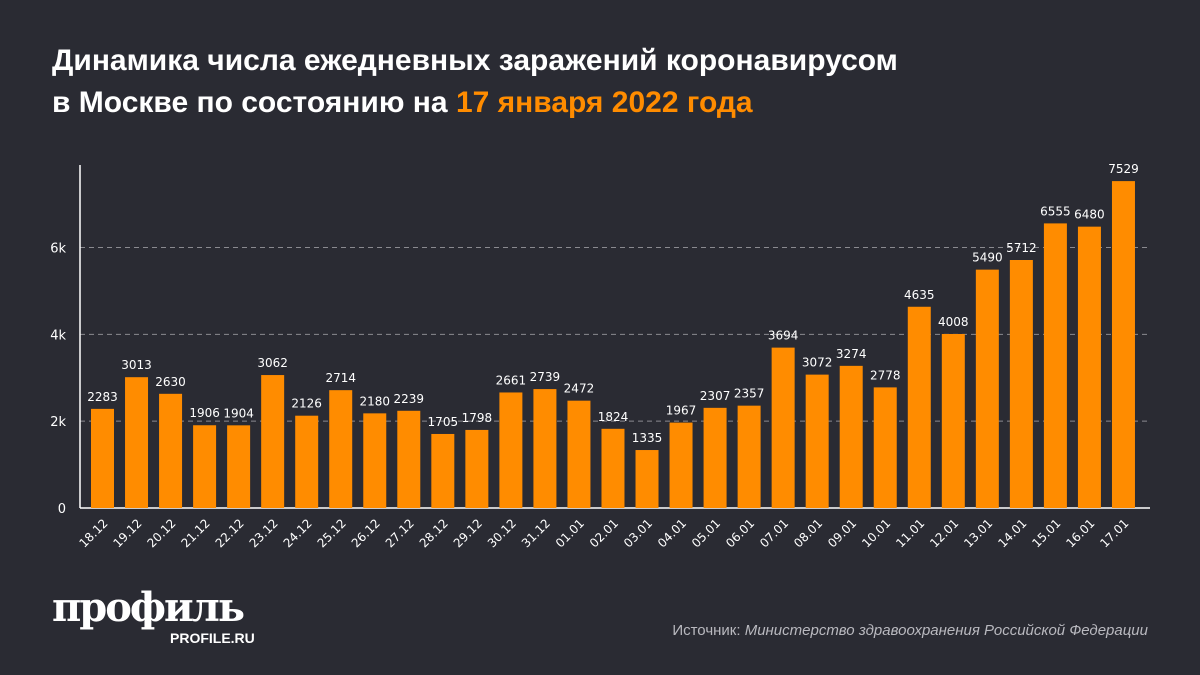 The height and width of the screenshot is (675, 1200). What do you see at coordinates (978, 533) in the screenshot?
I see `x-tick-label: 13.01` at bounding box center [978, 533].